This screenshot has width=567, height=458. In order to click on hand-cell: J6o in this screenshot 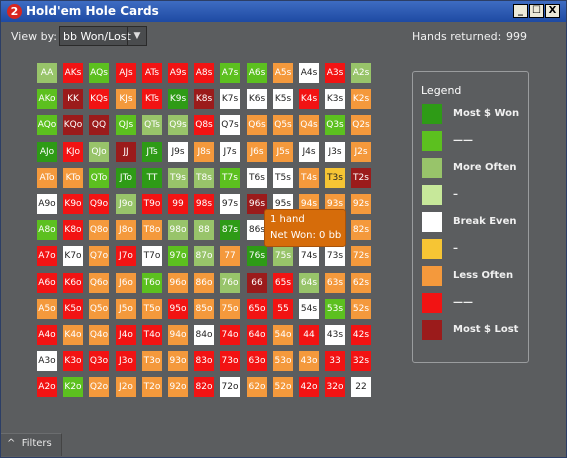, I will do `click(126, 283)`.